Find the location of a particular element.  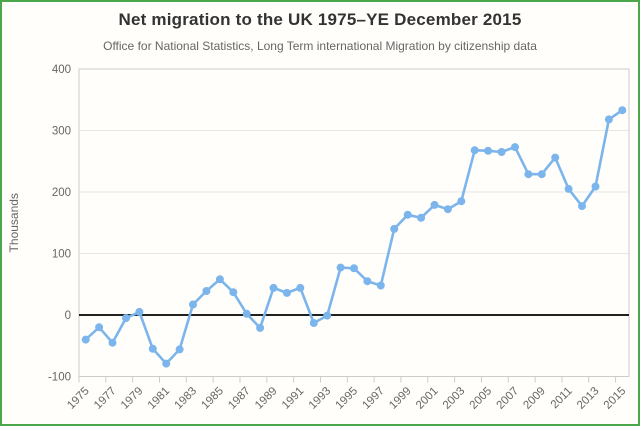

x-axis-tick-label: 1979 is located at coordinates (132, 398).